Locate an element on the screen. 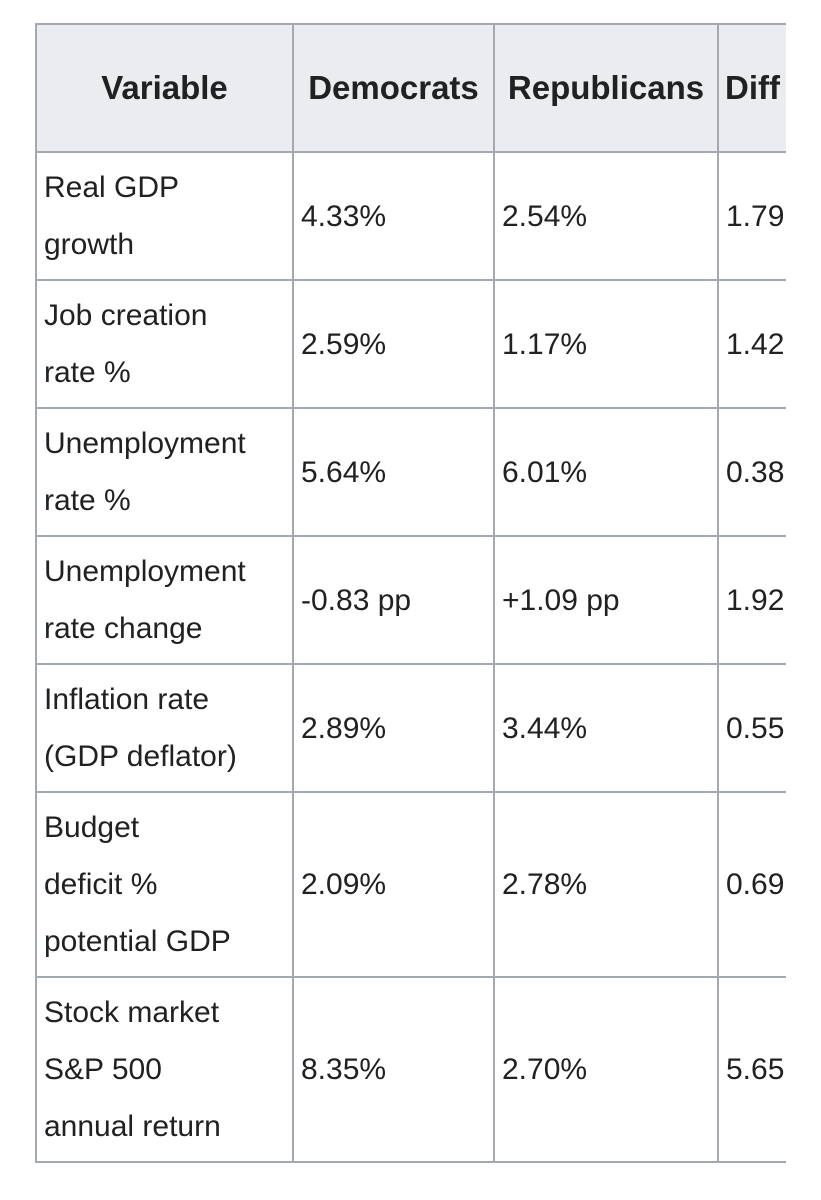  header-republicans: Republicans is located at coordinates (606, 88).